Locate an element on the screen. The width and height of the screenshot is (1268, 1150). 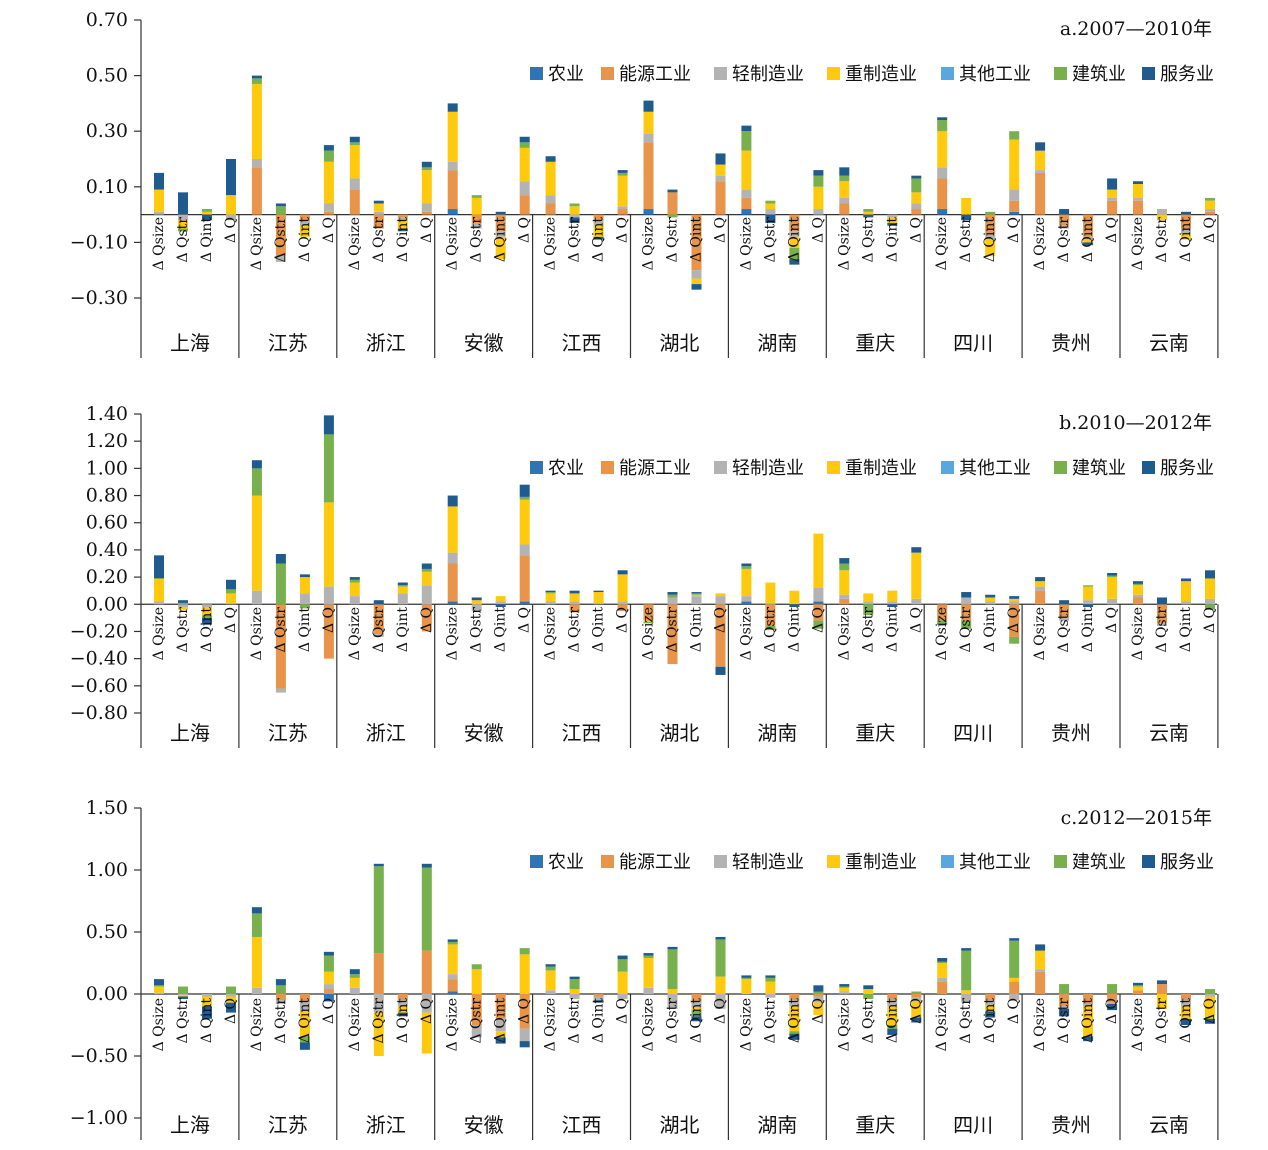
region-label: 云南 is located at coordinates (1169, 343).